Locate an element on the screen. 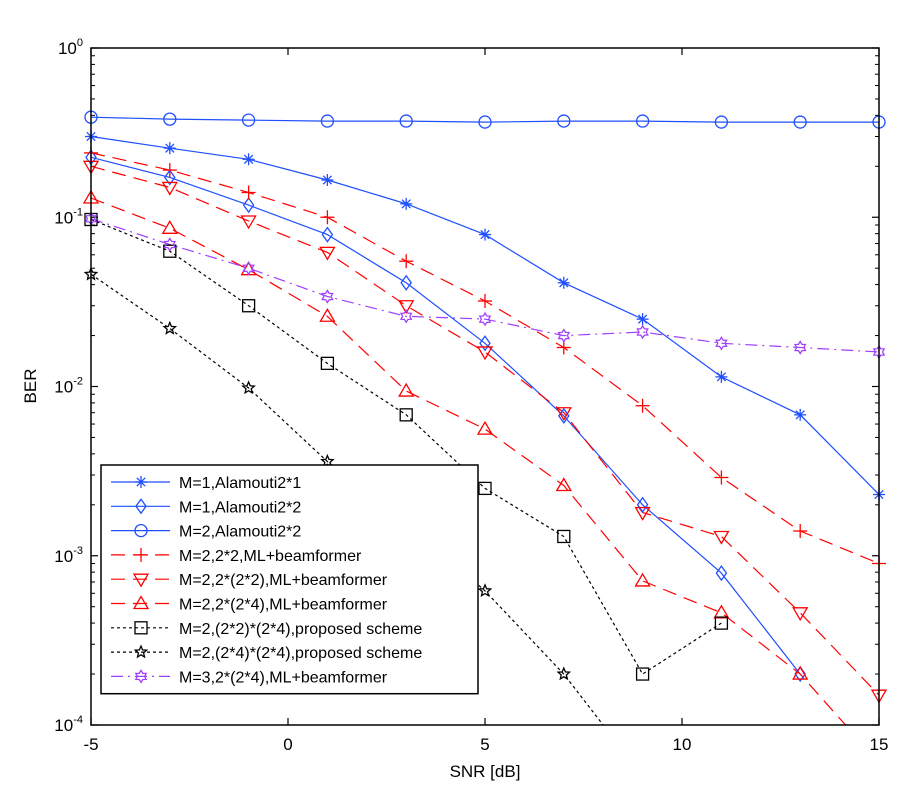 The width and height of the screenshot is (900, 805). legend-entry: M=2,Alamouti2*2 is located at coordinates (206, 532).